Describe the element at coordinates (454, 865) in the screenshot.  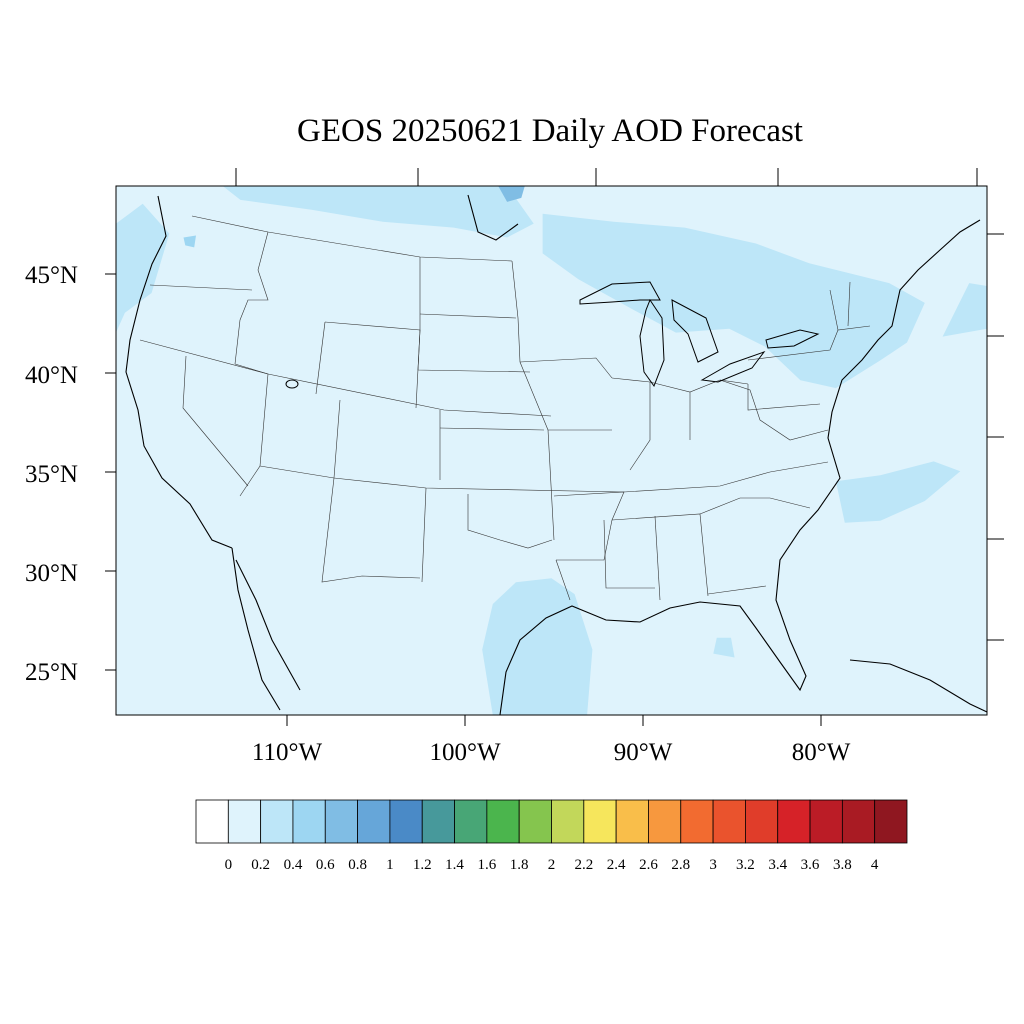
I see `colorbar-label: 1.4` at that location.